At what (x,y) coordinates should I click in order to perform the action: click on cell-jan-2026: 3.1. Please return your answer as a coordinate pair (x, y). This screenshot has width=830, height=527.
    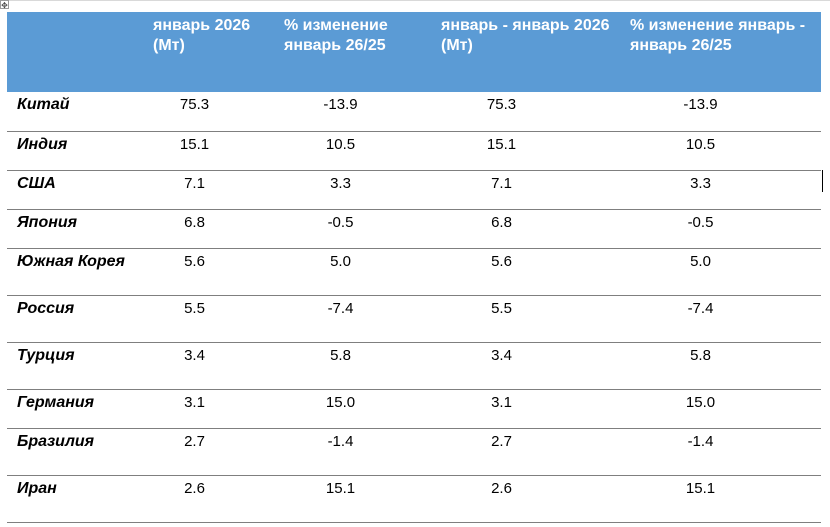
    Looking at the image, I should click on (210, 409).